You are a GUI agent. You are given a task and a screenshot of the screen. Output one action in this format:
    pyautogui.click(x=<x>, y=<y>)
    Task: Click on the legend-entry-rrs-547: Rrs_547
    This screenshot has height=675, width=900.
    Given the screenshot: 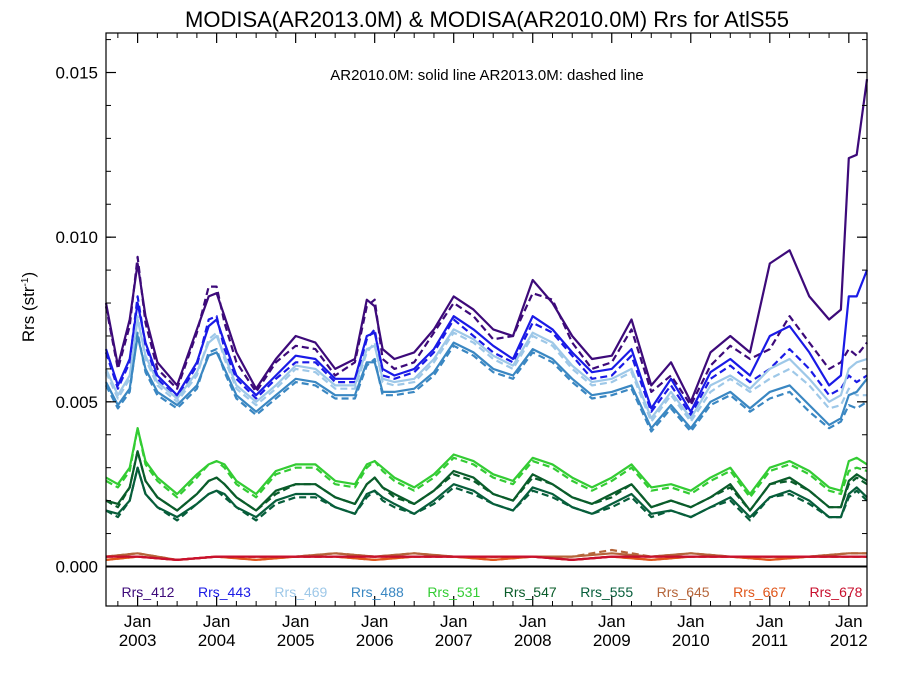 What is the action you would take?
    pyautogui.click(x=530, y=592)
    